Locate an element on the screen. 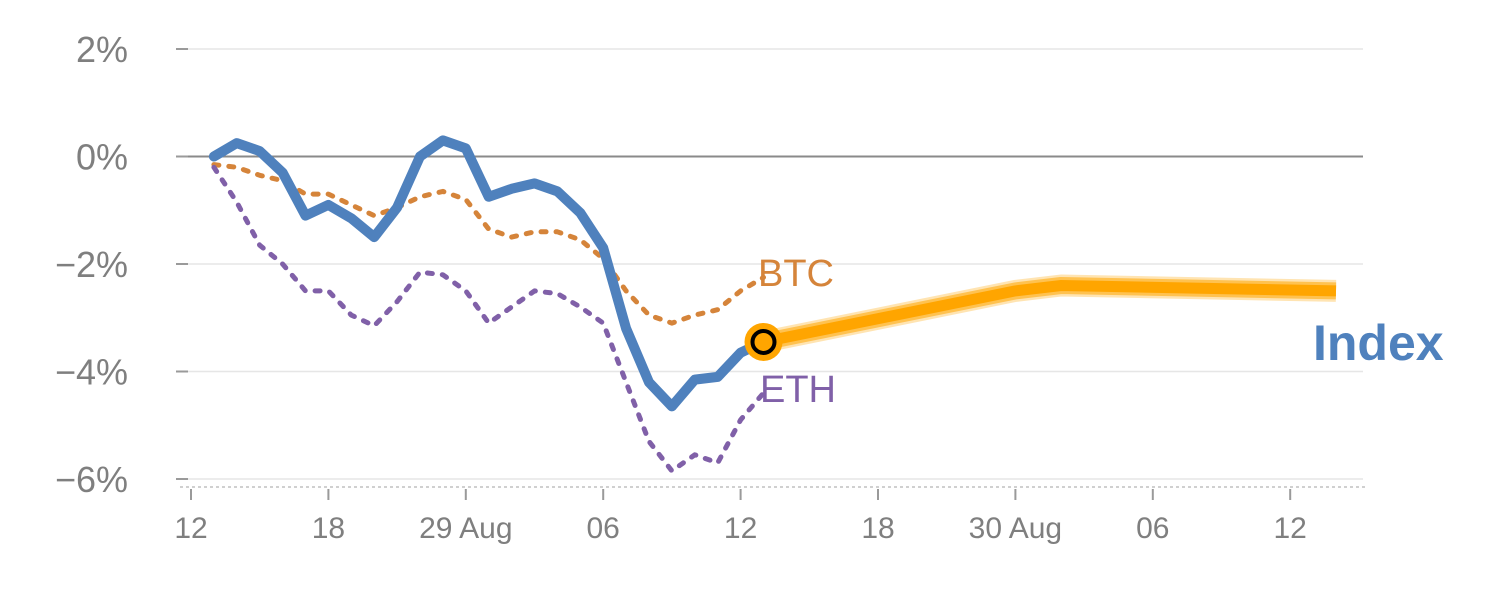 Image resolution: width=1500 pixels, height=600 pixels. forecast-line is located at coordinates (1049, 314).